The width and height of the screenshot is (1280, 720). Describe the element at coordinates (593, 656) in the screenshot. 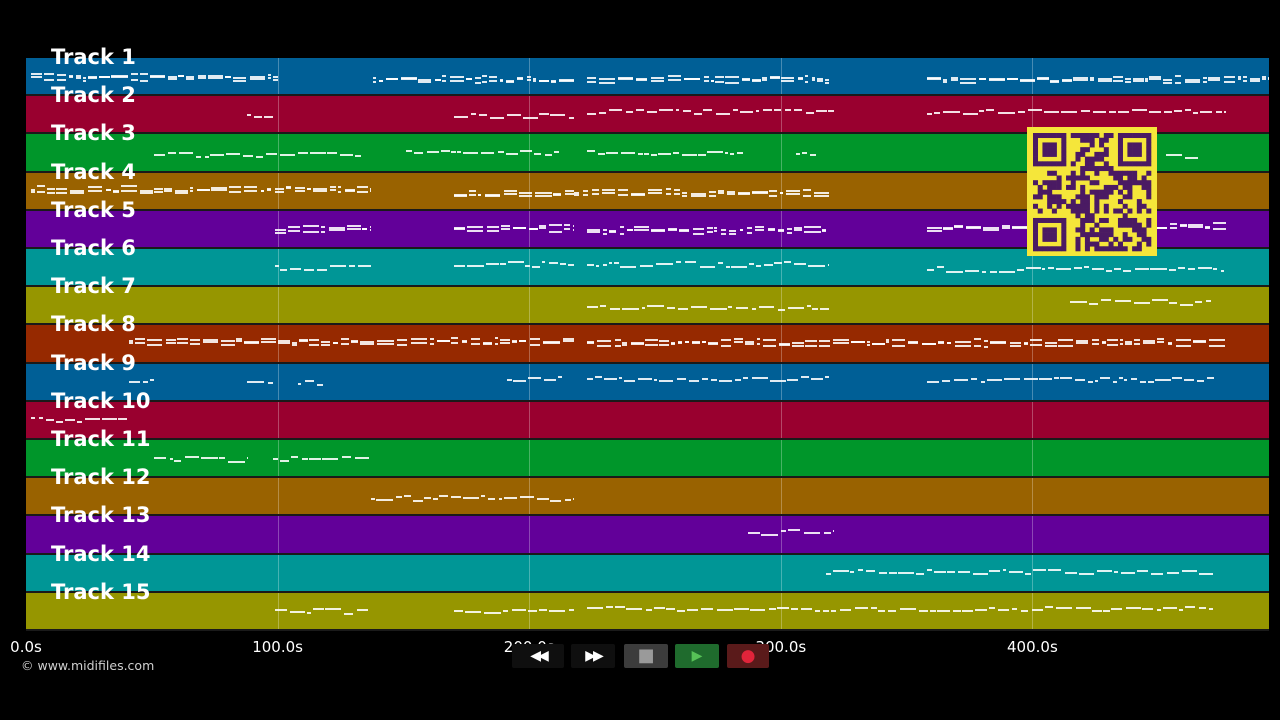

I see `fast-forward-button: ▶▶` at that location.